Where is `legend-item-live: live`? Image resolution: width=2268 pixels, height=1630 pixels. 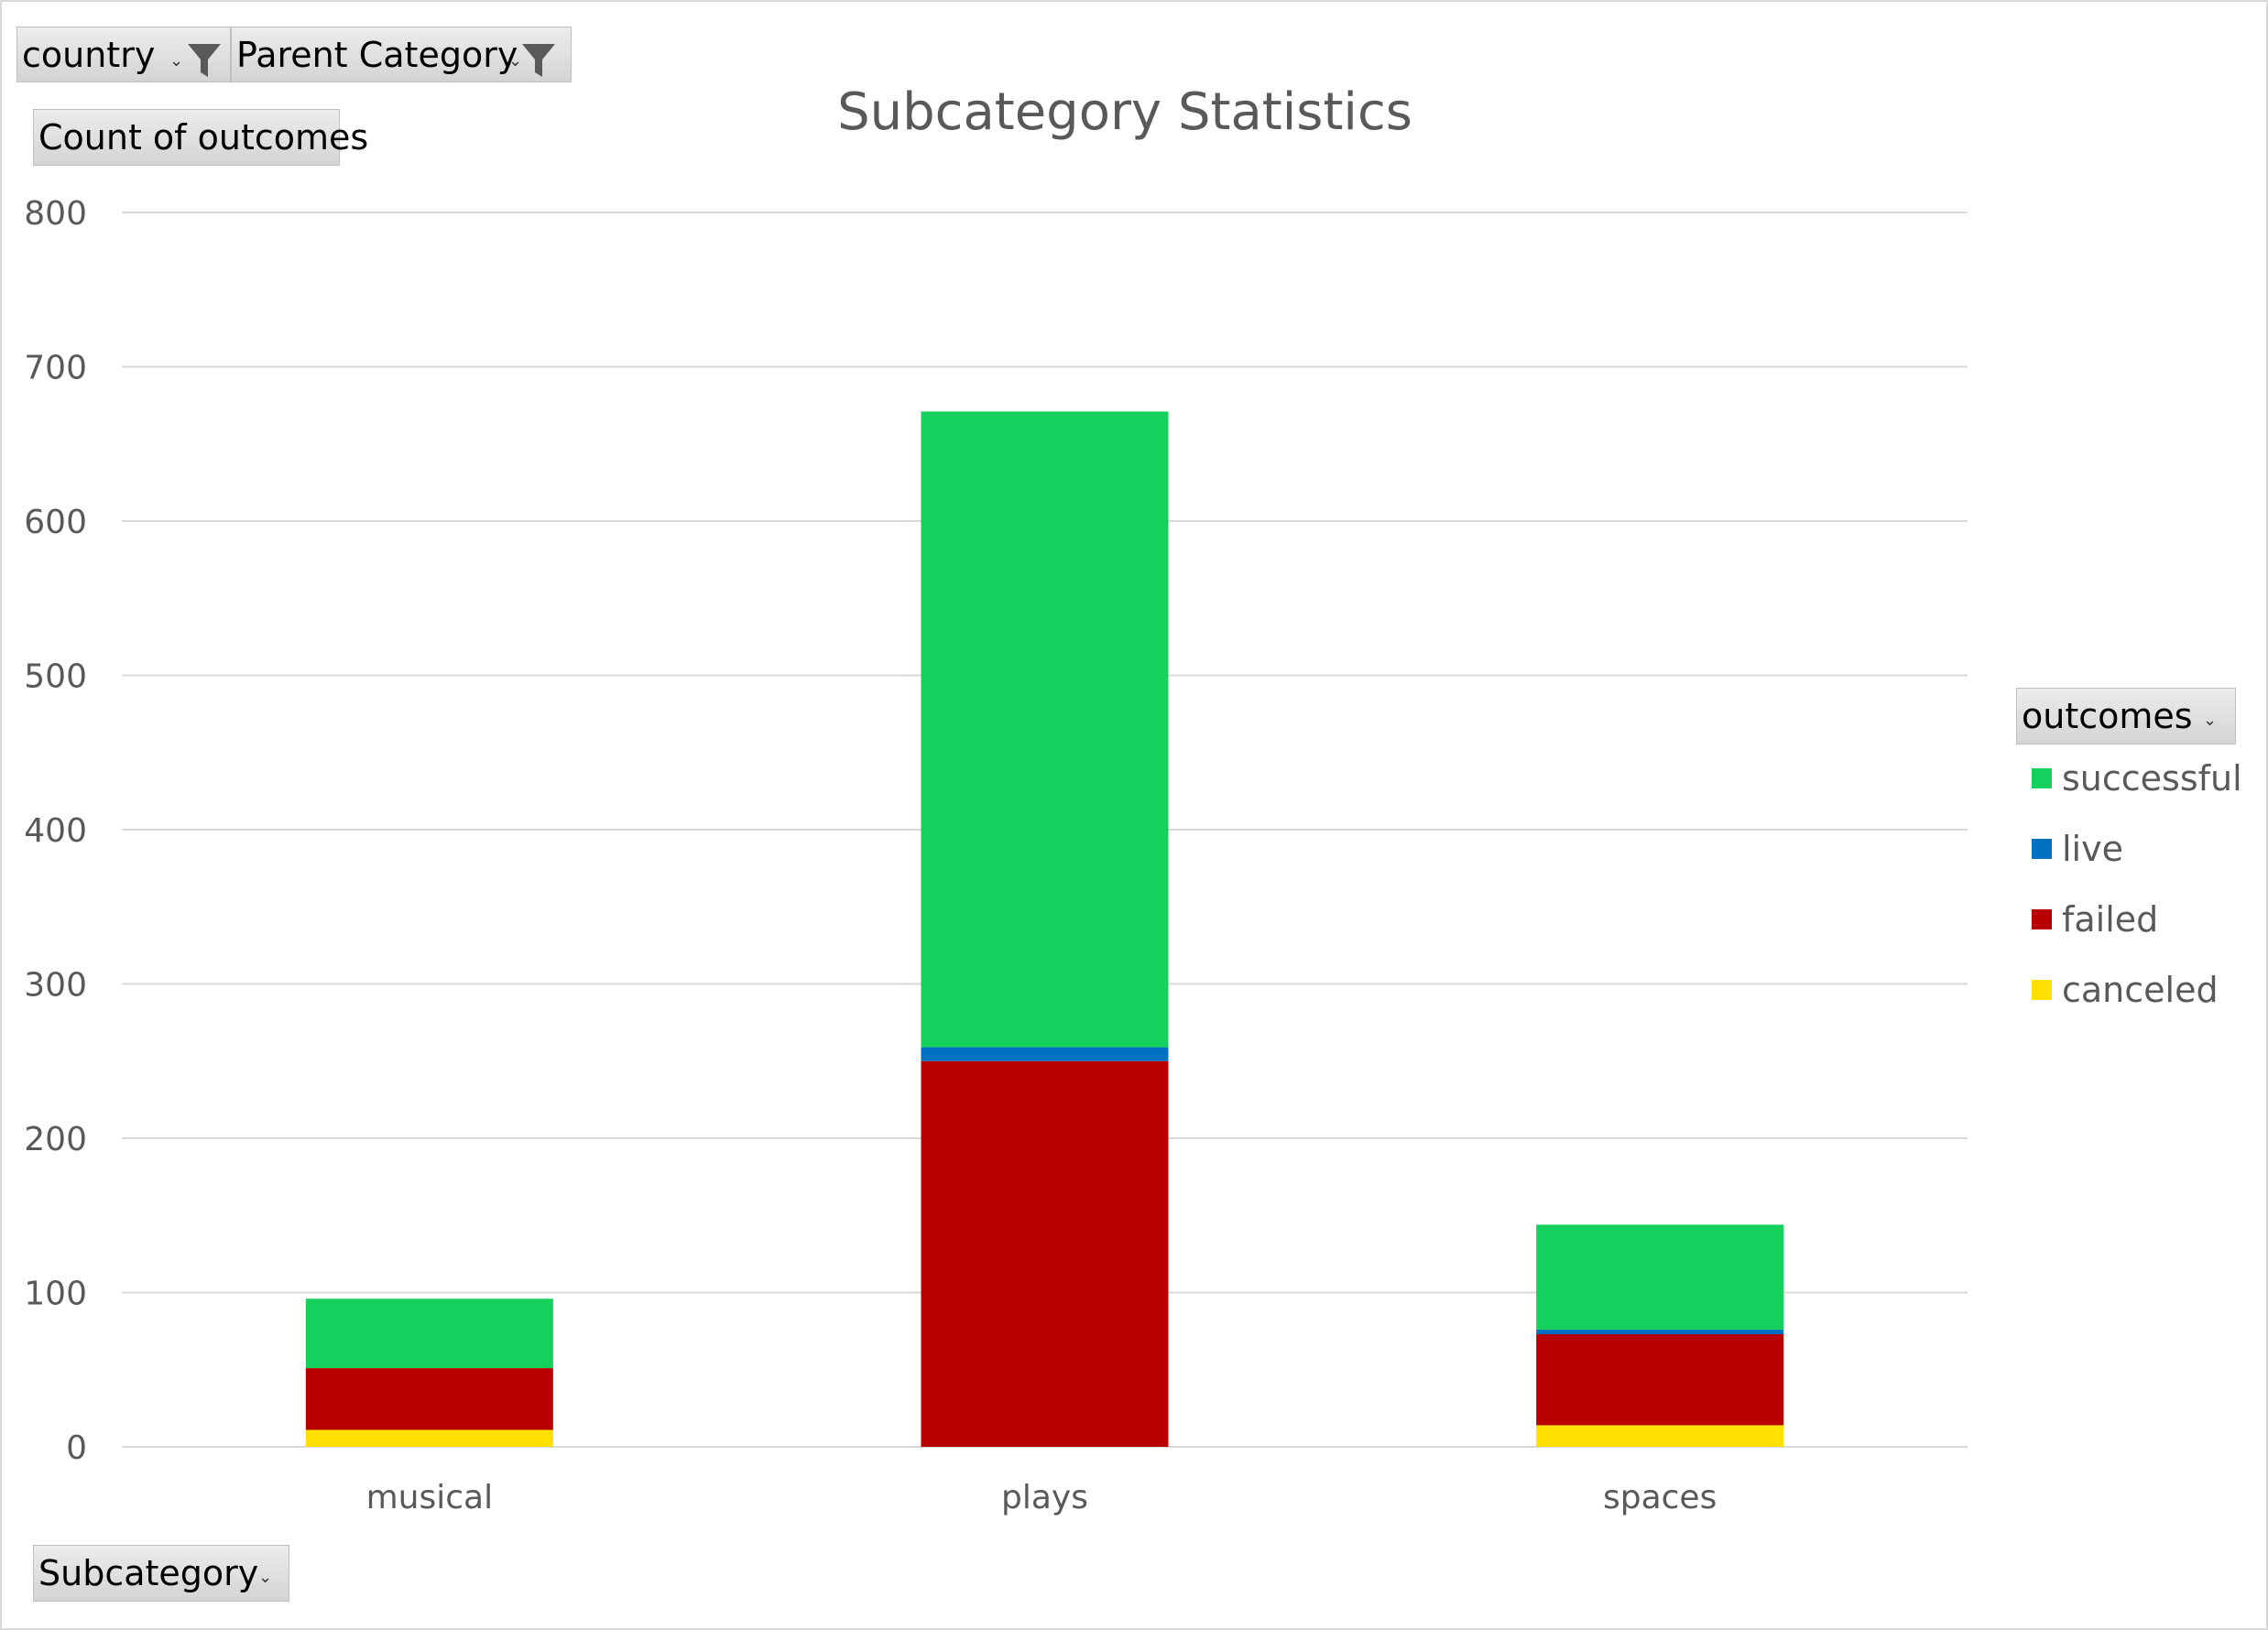
legend-item-live: live is located at coordinates (2077, 849).